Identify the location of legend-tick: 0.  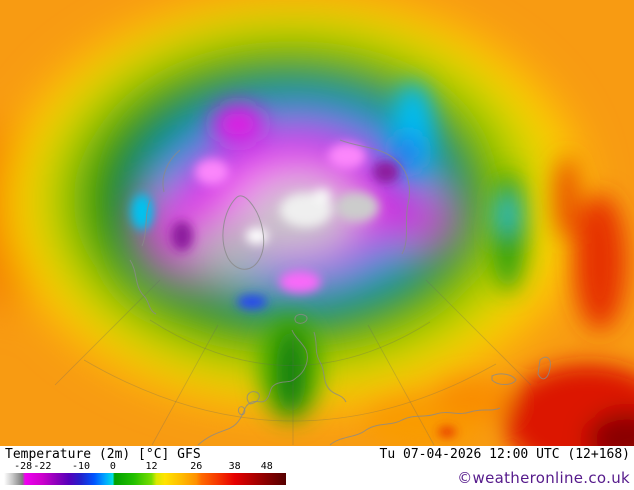
(112, 466).